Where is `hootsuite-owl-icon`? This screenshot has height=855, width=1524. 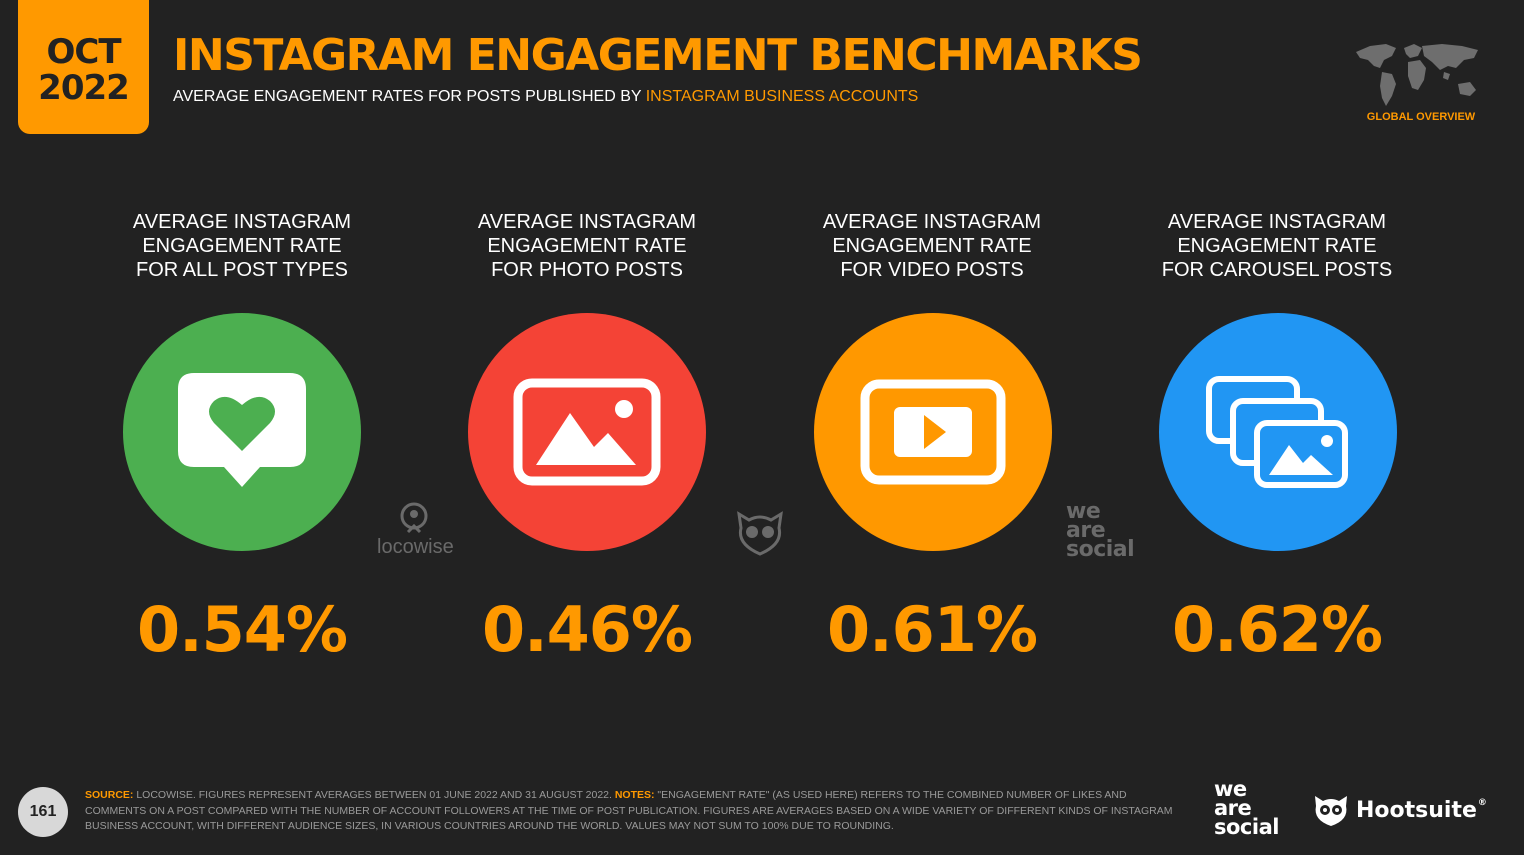 hootsuite-owl-icon is located at coordinates (1331, 811).